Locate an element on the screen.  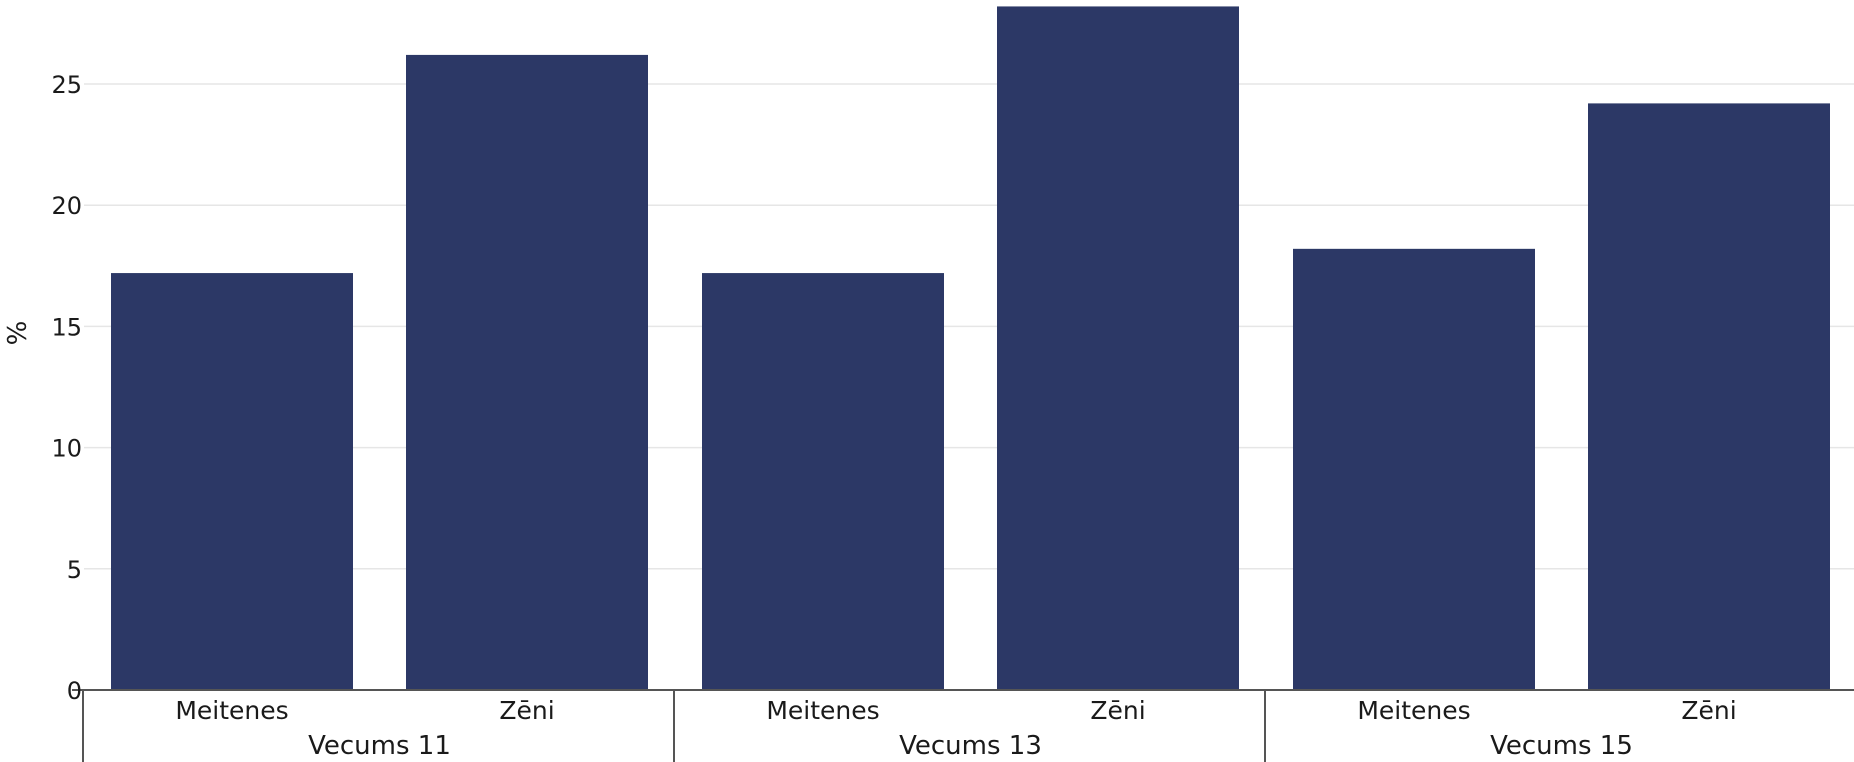
y-tick-label: 10 is located at coordinates (66, 449).